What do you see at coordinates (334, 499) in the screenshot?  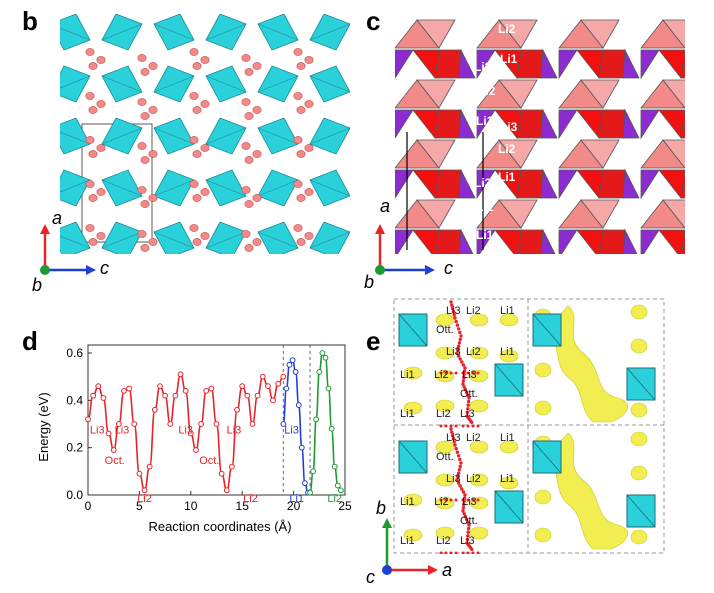 I see `chart-annotation: Li2` at bounding box center [334, 499].